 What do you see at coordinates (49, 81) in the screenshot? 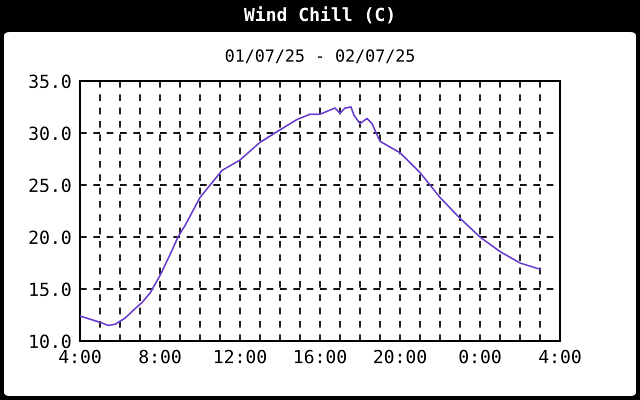
I see `y-tick-label: 35.0` at bounding box center [49, 81].